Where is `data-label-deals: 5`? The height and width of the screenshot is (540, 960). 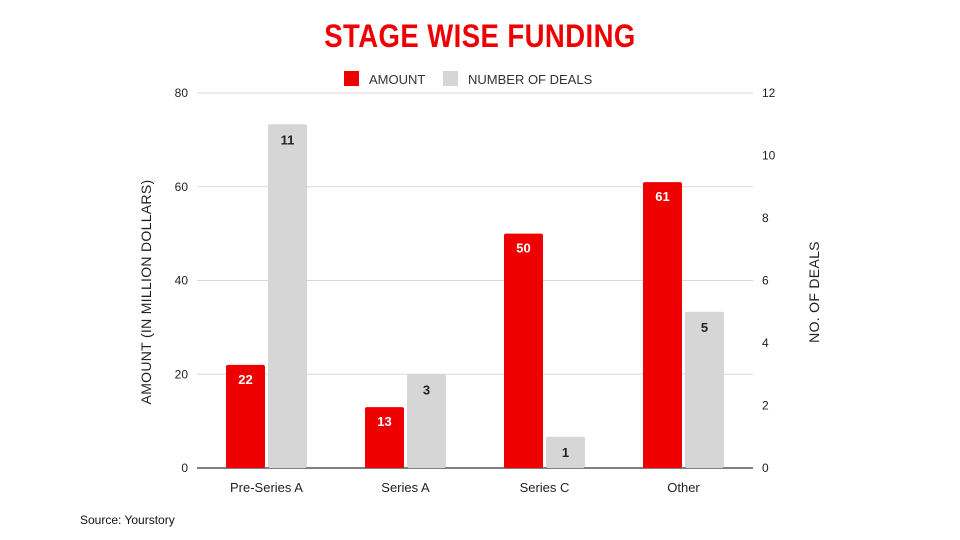
data-label-deals: 5 is located at coordinates (704, 327).